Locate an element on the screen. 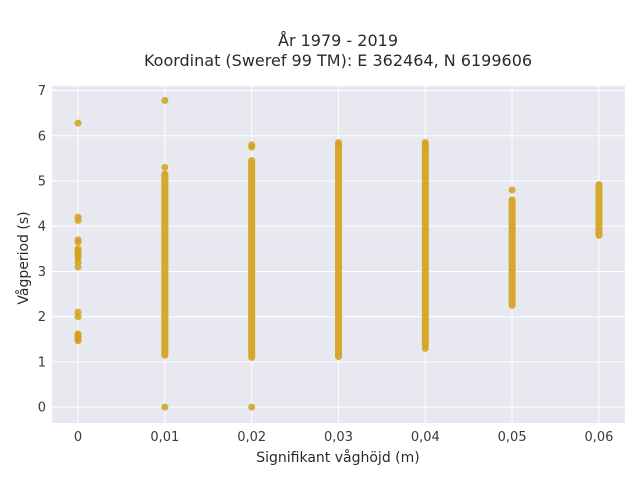  y-tick-labels: 0 1 2 3 4 5 6 7 is located at coordinates (42, 250).